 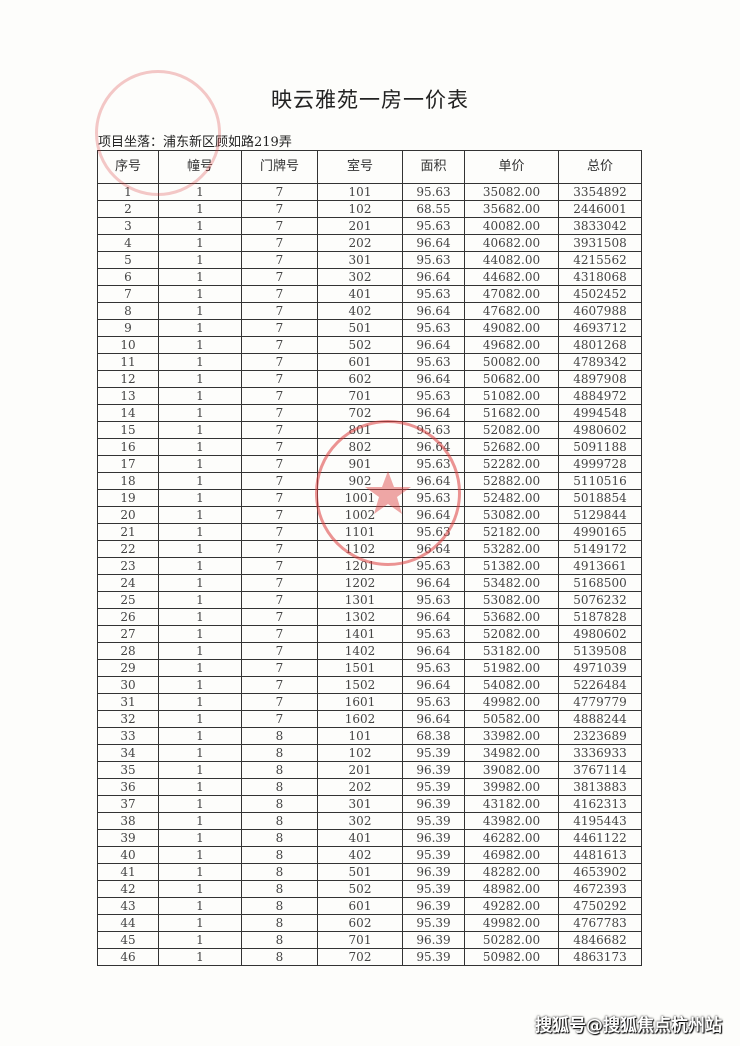 I want to click on table-cell: 30, so click(x=128, y=685).